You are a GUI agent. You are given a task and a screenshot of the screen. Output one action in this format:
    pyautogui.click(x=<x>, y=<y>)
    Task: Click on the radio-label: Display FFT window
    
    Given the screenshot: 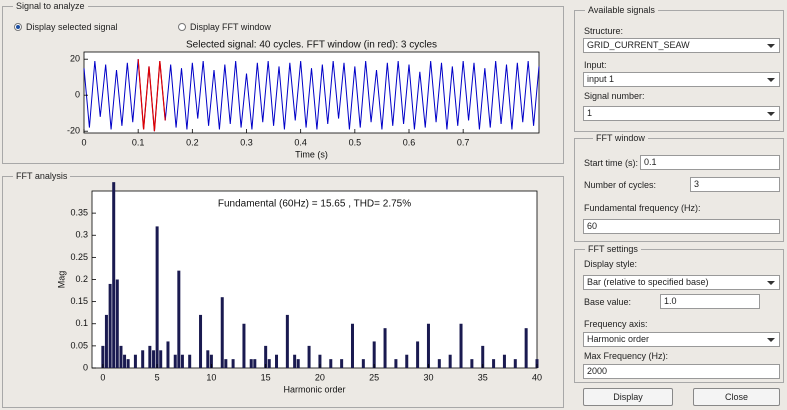 What is the action you would take?
    pyautogui.click(x=230, y=27)
    